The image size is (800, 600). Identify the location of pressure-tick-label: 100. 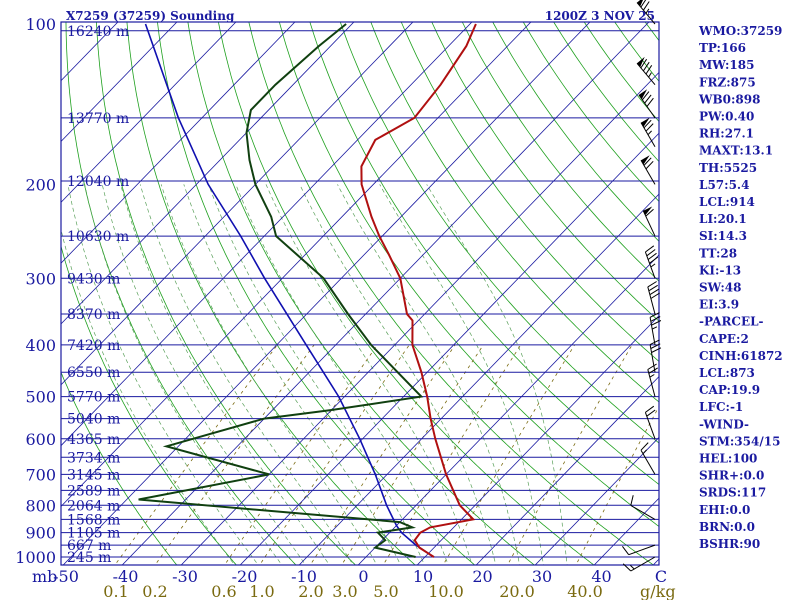
(40, 24).